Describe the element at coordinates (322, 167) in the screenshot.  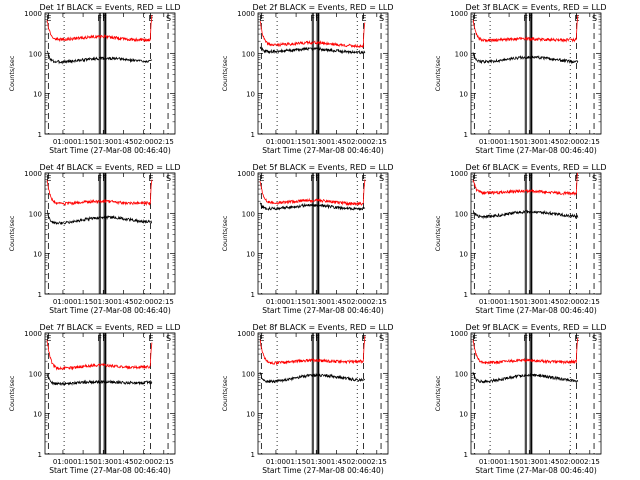
I see `chart-title: Det 5f BLACK = Events, RED = LLD` at that location.